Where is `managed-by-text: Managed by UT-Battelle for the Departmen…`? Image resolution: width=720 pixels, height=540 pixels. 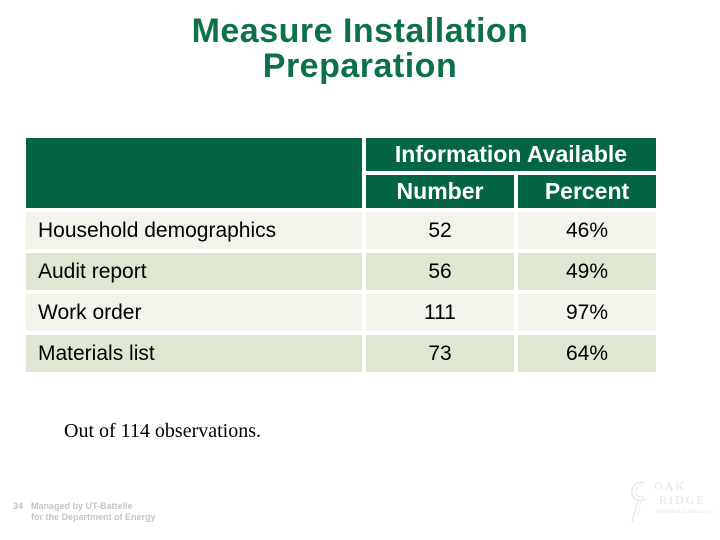
managed-by-text: Managed by UT-Battelle for the Departmen… is located at coordinates (93, 512).